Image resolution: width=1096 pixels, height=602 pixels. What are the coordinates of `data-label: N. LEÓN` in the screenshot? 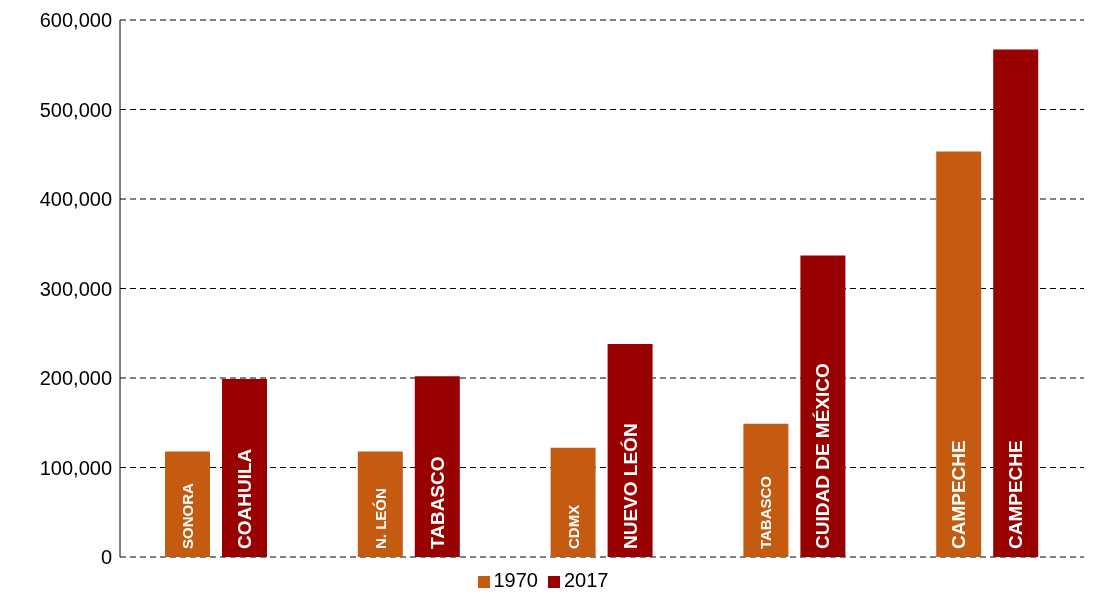 It's located at (380, 518).